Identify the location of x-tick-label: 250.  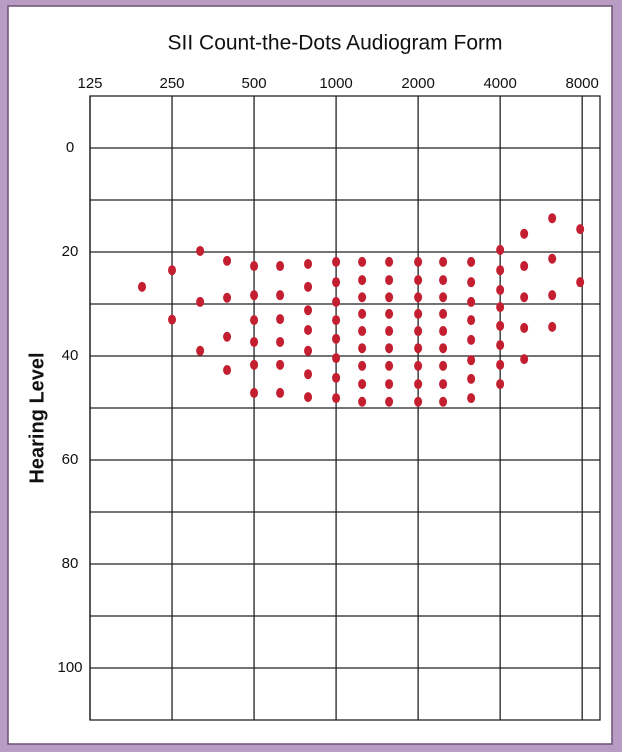
(172, 83).